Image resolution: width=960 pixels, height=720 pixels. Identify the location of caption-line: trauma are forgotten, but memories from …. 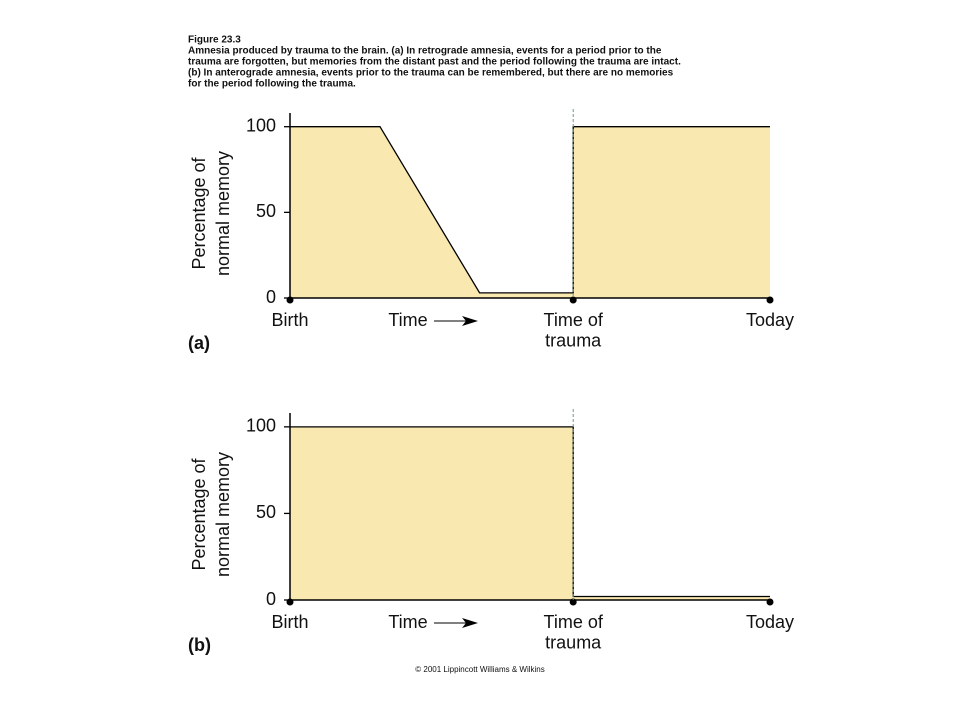
(434, 62).